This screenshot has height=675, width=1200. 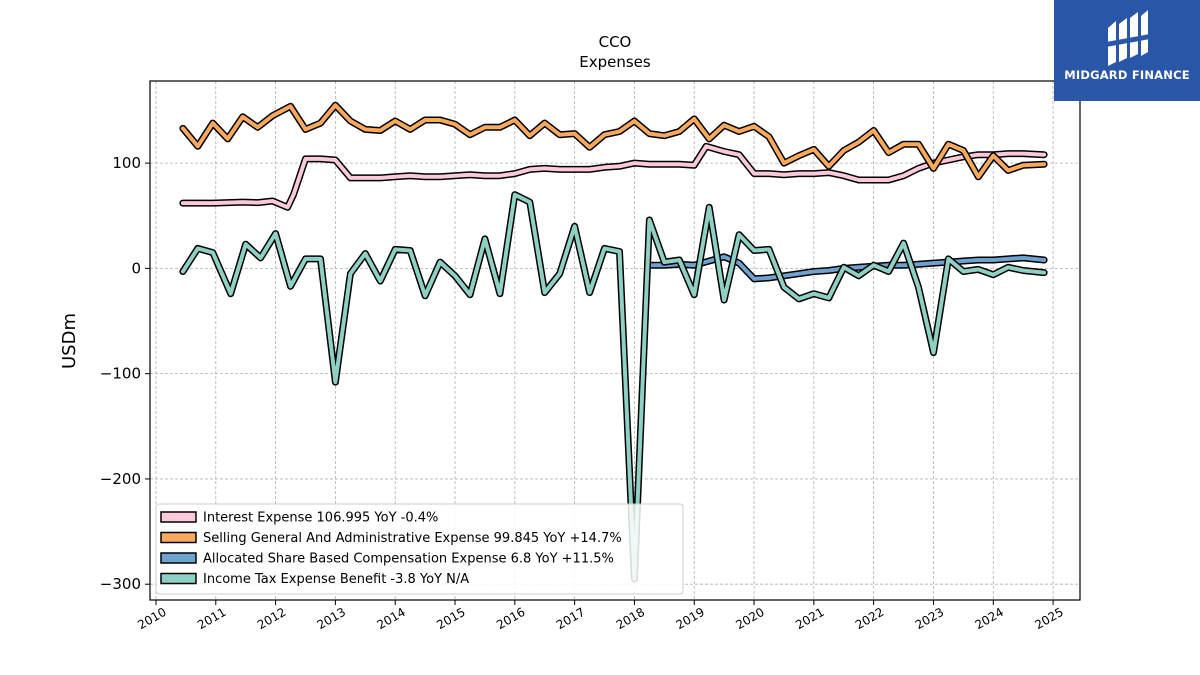 What do you see at coordinates (615, 62) in the screenshot?
I see `chart-subtitle: Expenses` at bounding box center [615, 62].